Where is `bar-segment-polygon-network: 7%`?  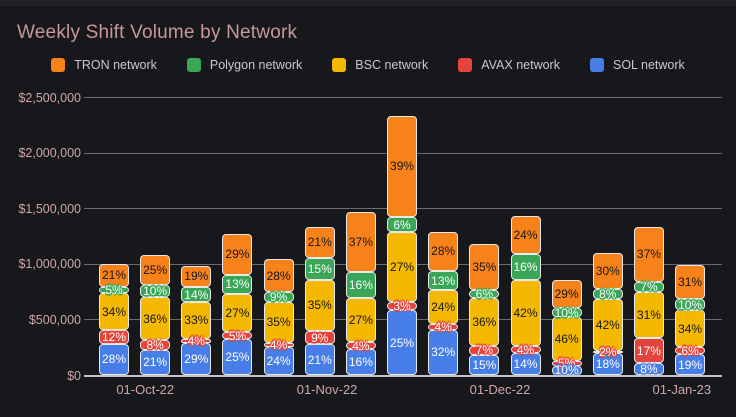
bar-segment-polygon-network: 7% is located at coordinates (648, 287).